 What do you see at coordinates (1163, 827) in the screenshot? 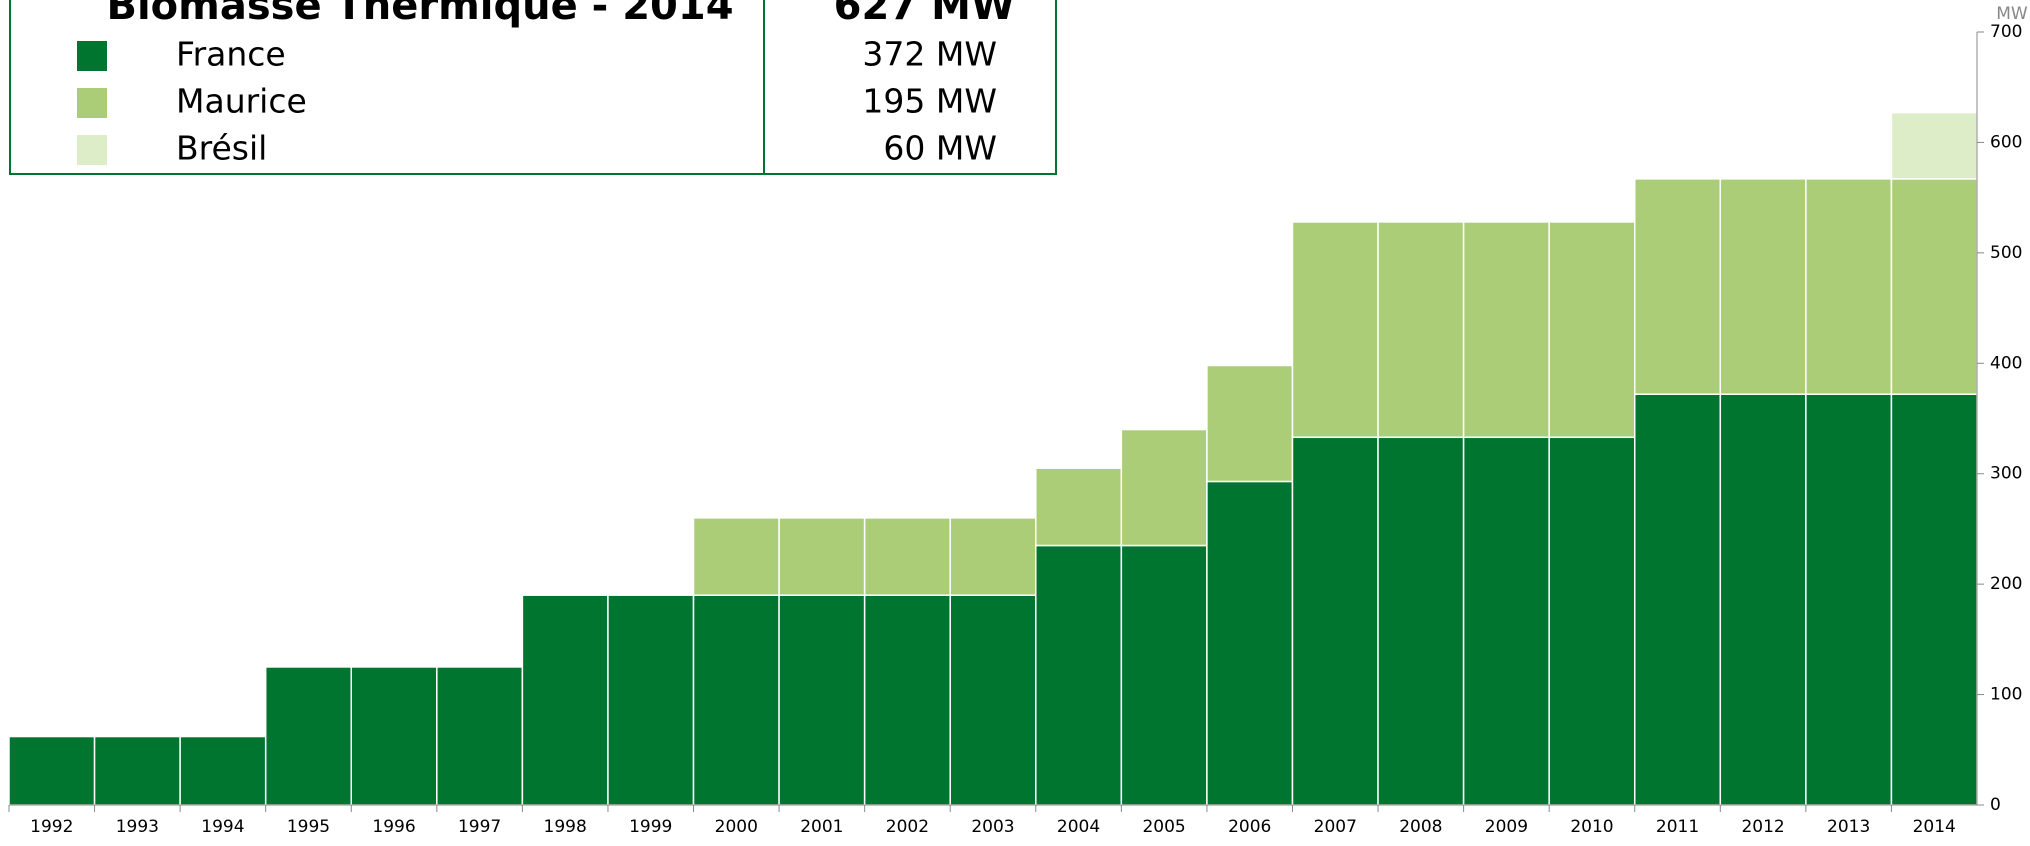
I see `x-tick-label: 2005` at bounding box center [1163, 827].